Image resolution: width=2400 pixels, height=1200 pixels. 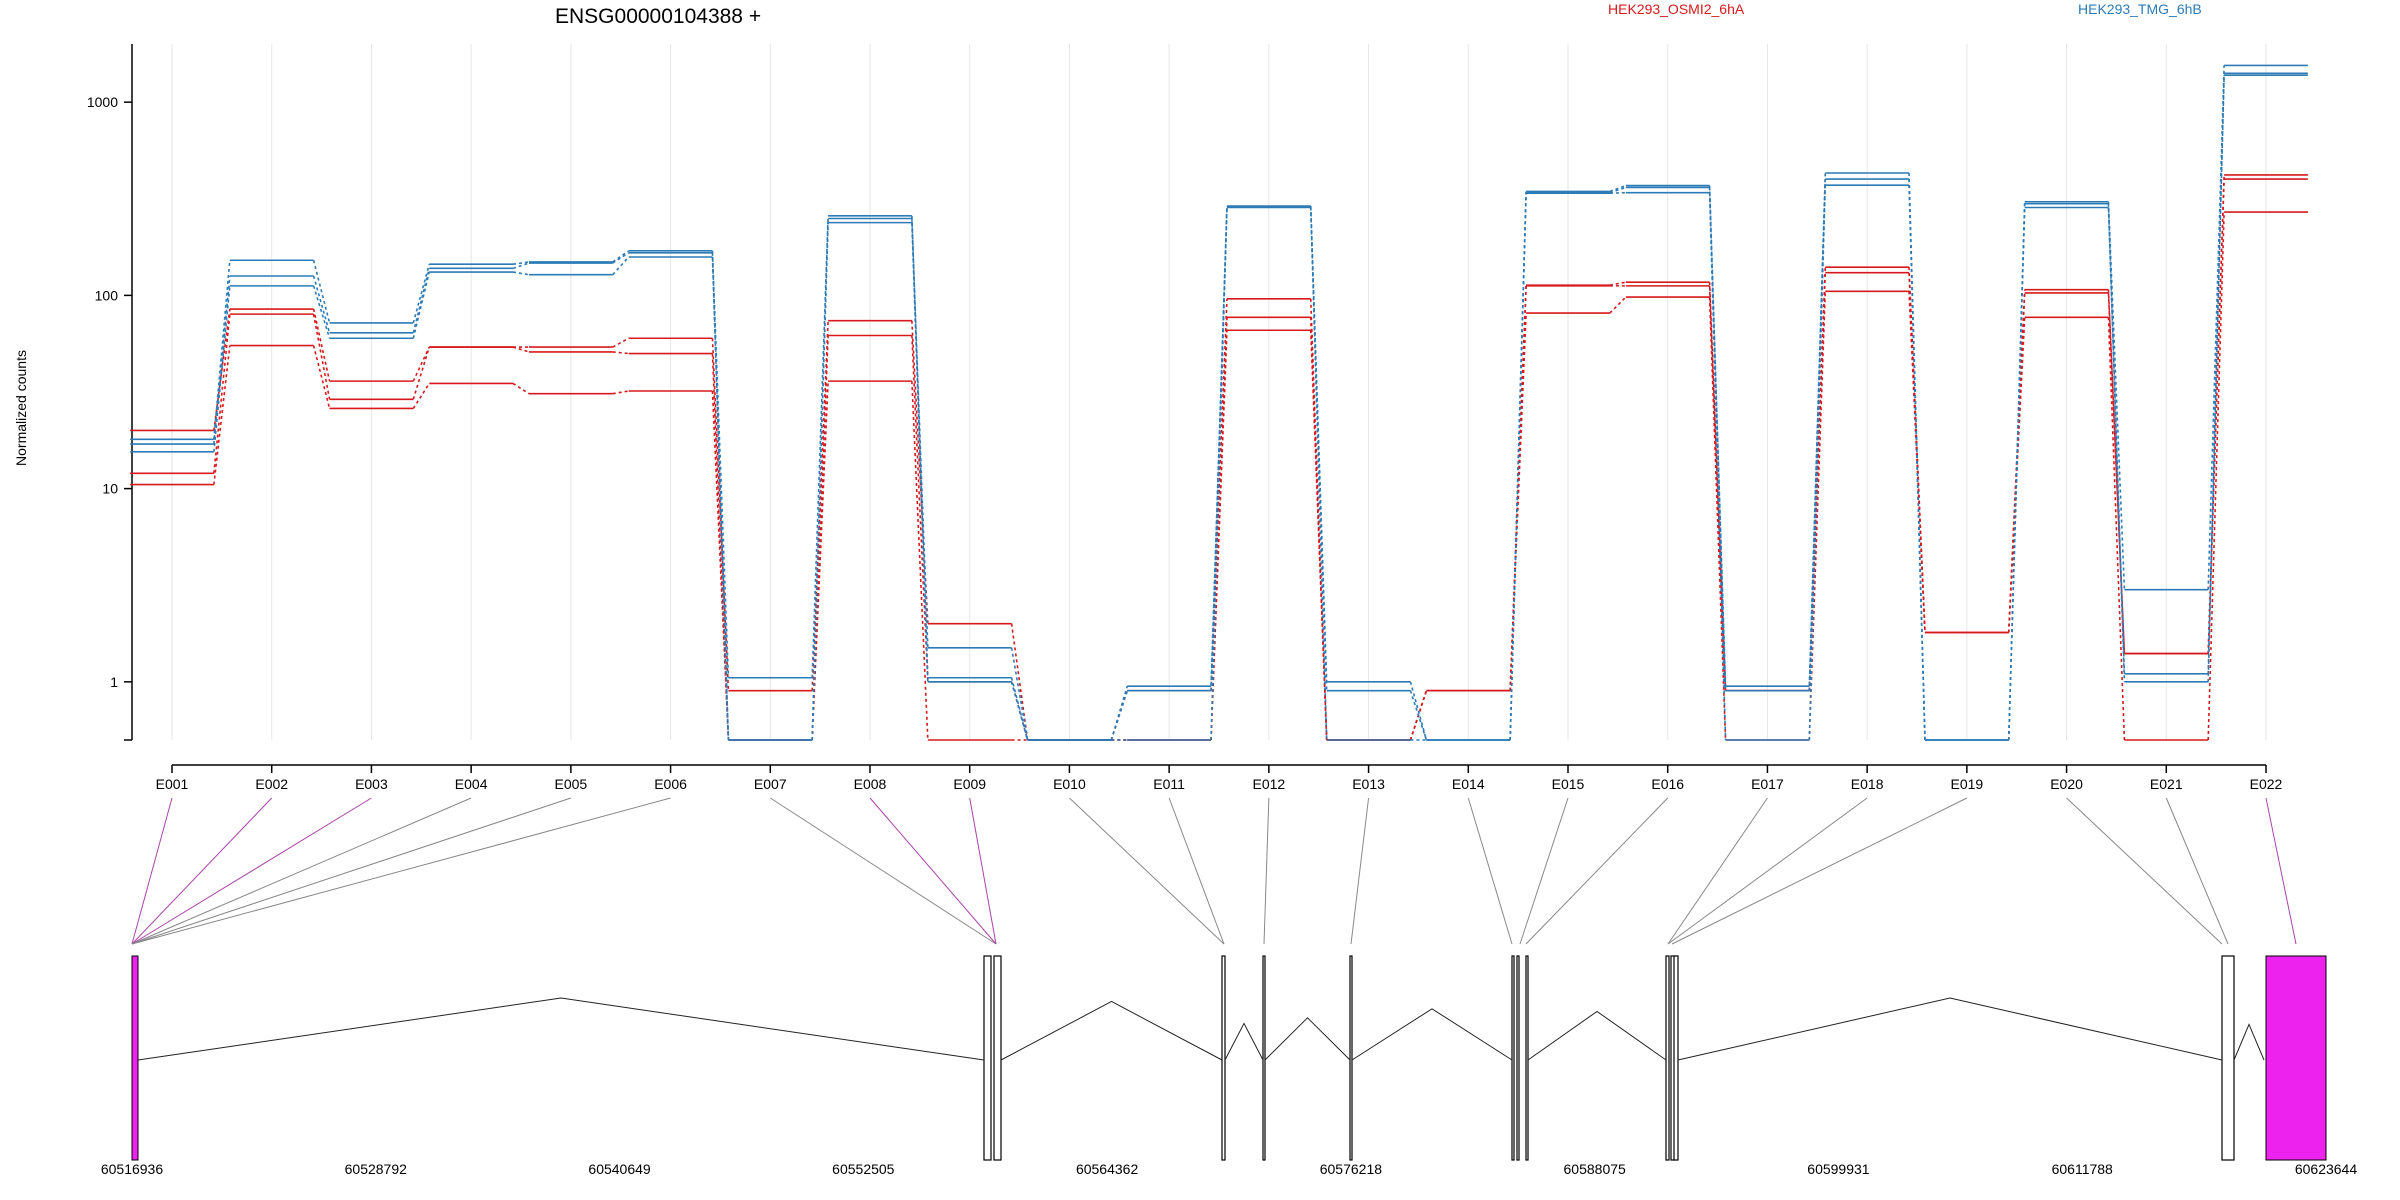 What do you see at coordinates (658, 16) in the screenshot?
I see `chart-title: ENSG00000104388 +` at bounding box center [658, 16].